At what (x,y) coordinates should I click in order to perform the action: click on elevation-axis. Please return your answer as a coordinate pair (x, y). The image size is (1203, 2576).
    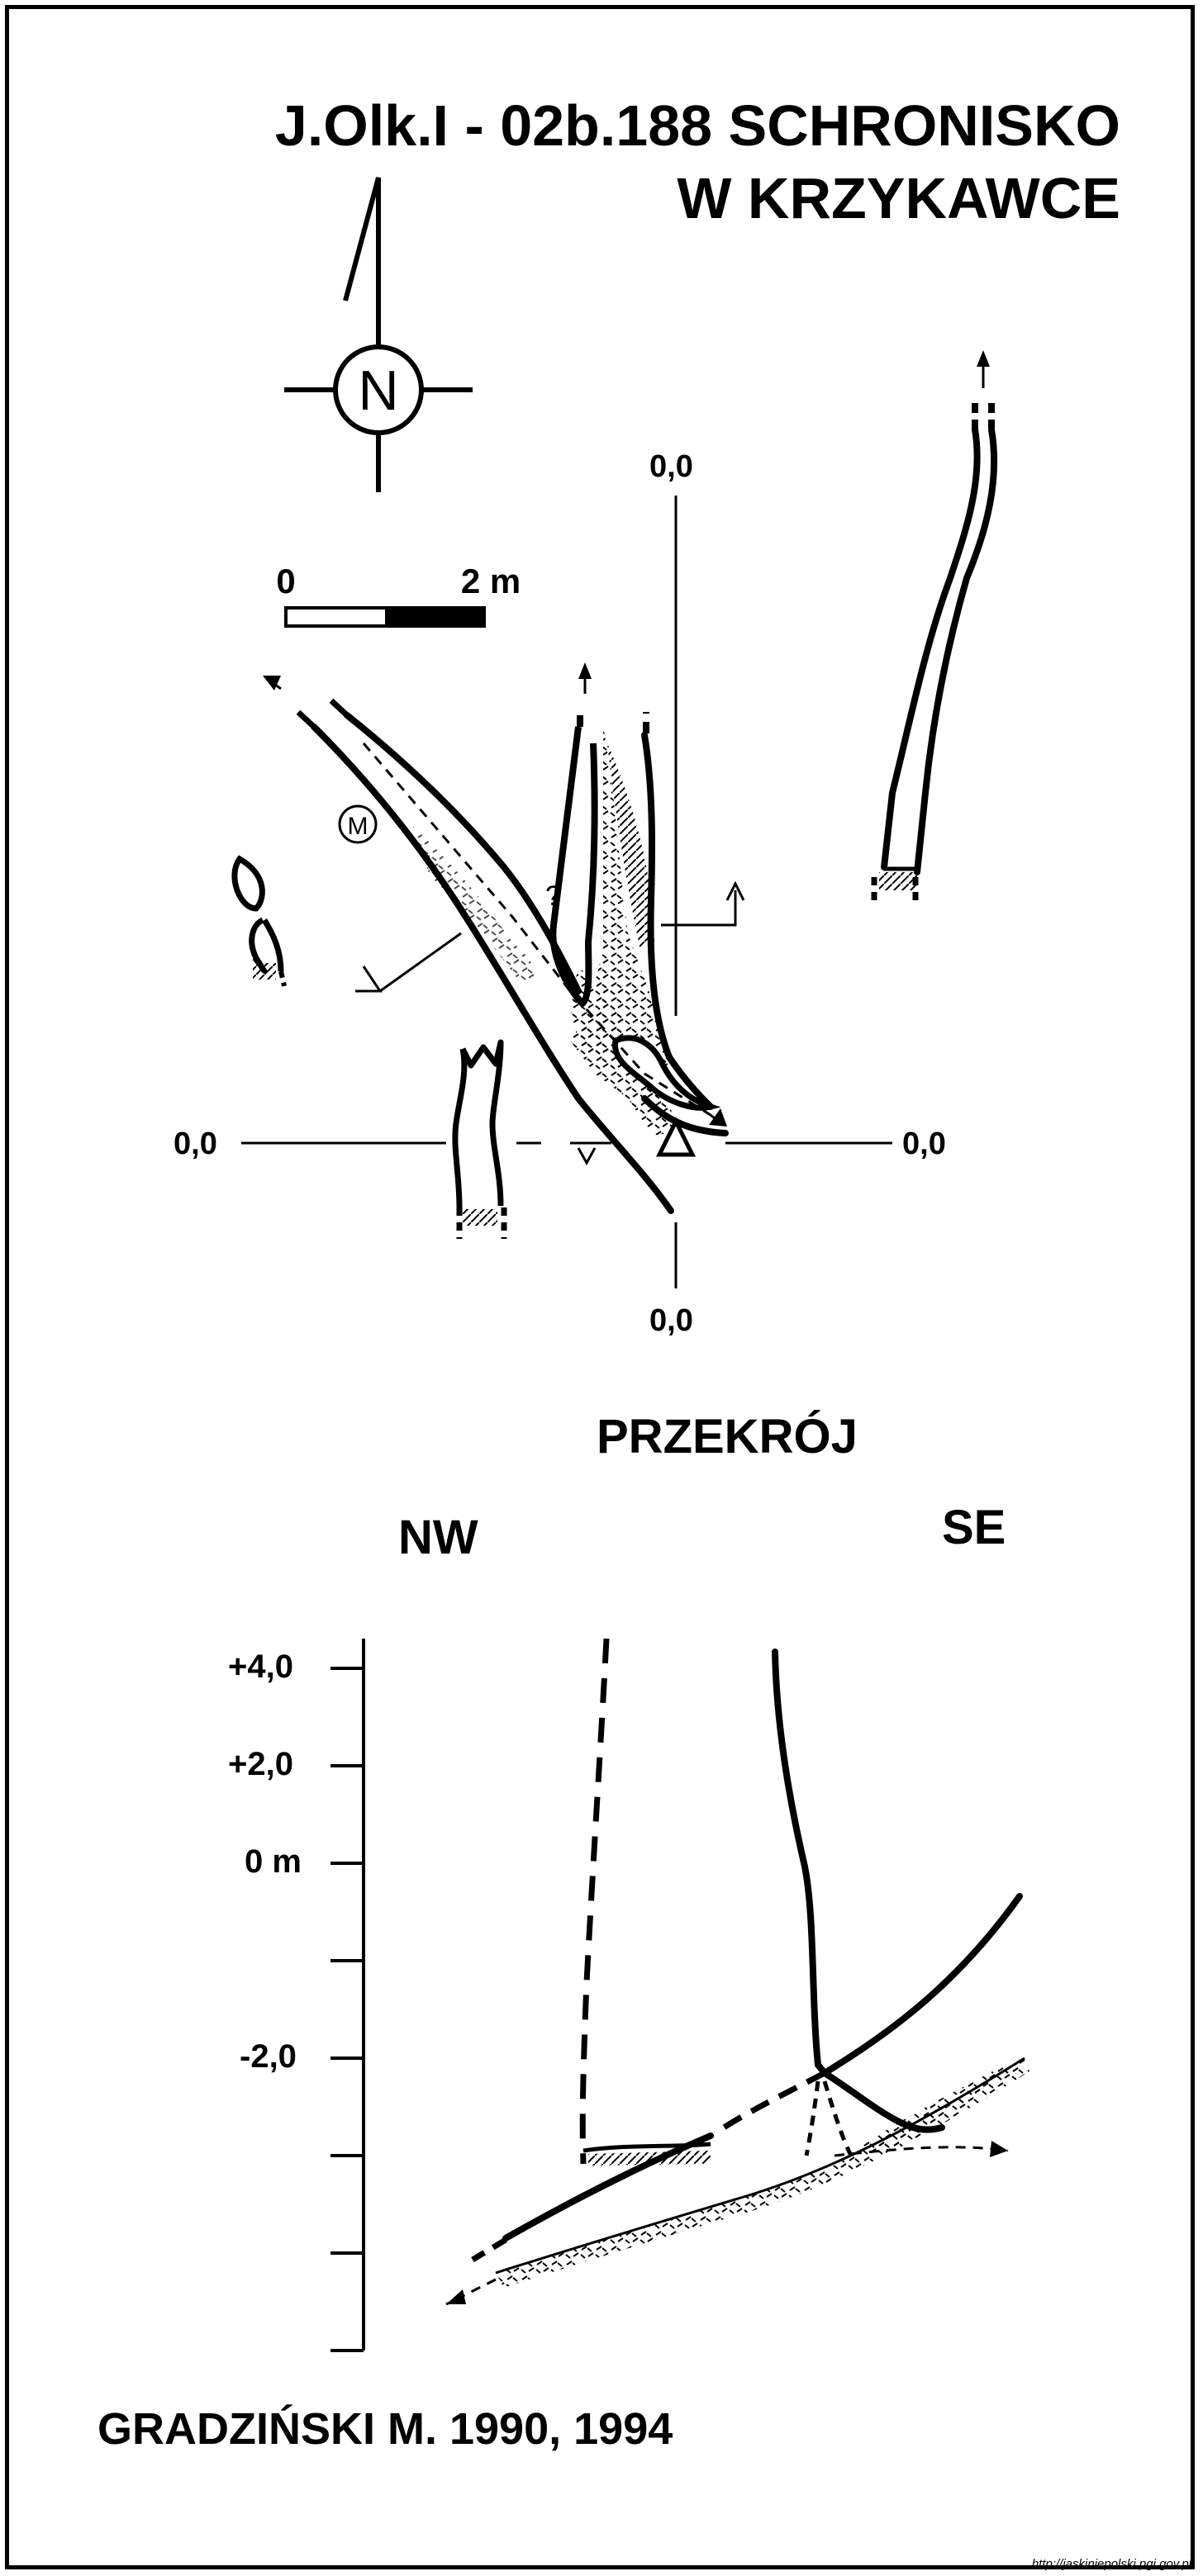
    Looking at the image, I should click on (347, 1995).